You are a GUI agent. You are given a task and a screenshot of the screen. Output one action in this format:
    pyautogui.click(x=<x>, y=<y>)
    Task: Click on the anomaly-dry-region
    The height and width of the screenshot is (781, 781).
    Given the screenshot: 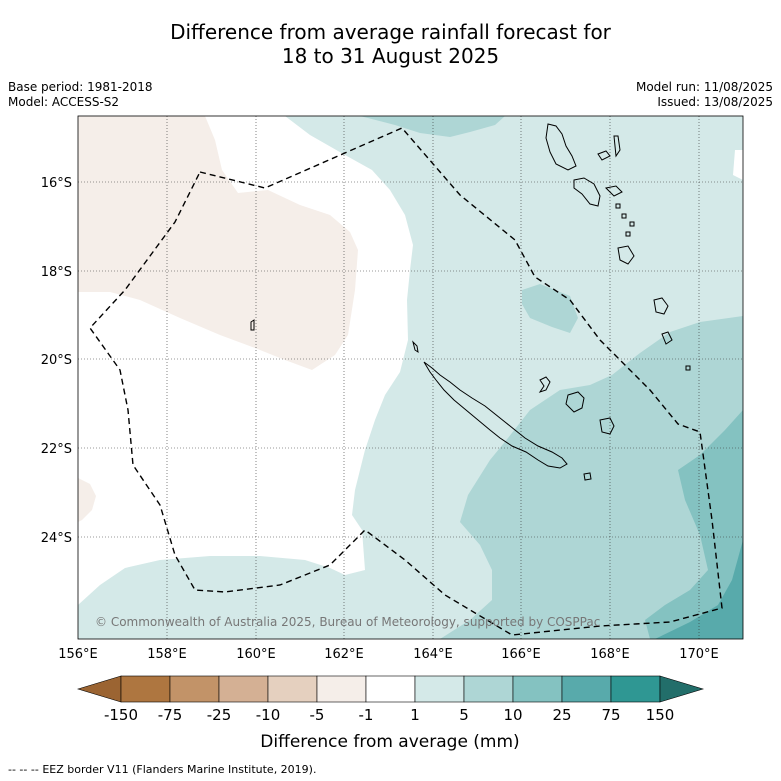 What is the action you would take?
    pyautogui.click(x=218, y=243)
    